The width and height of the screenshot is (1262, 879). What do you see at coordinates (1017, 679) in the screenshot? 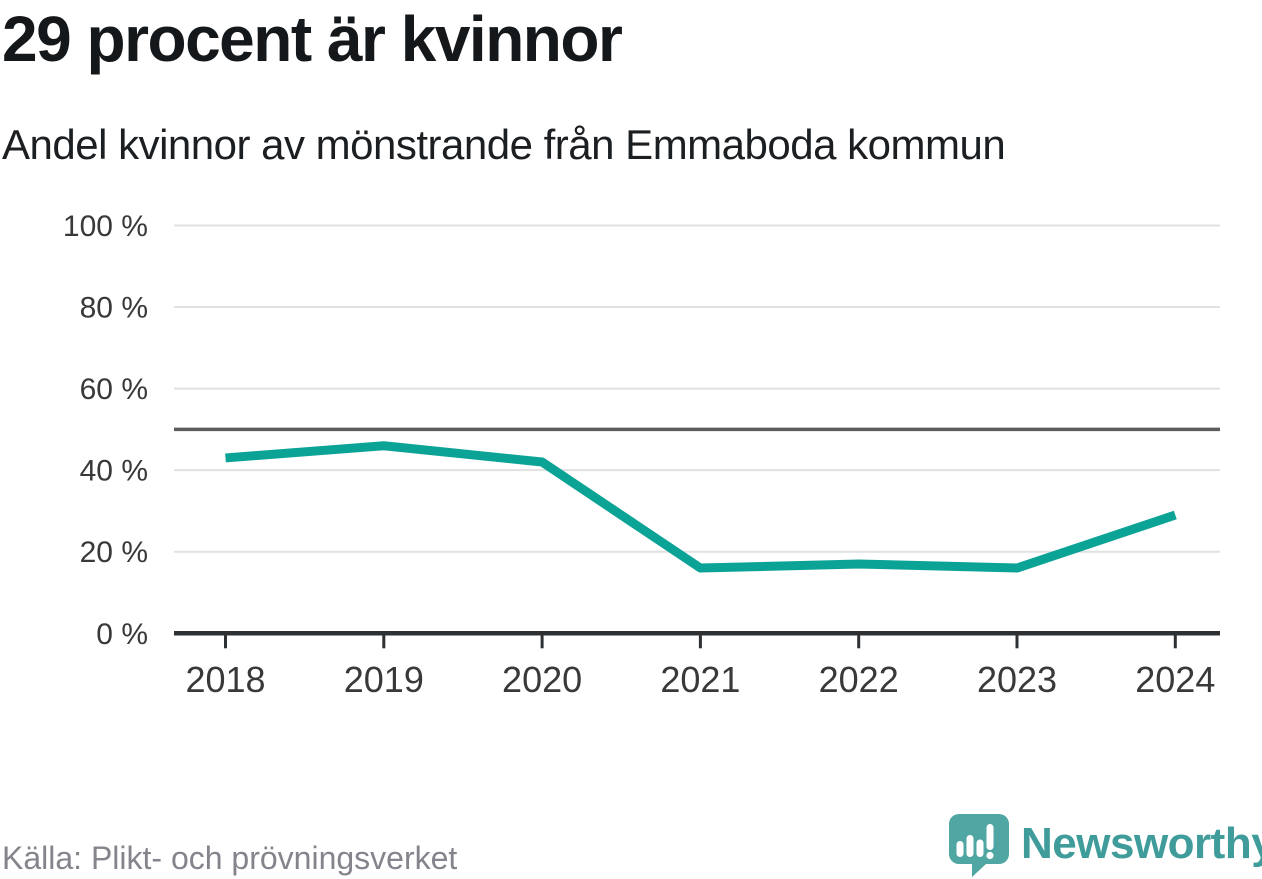
I see `x-tick-label: 2023` at bounding box center [1017, 679].